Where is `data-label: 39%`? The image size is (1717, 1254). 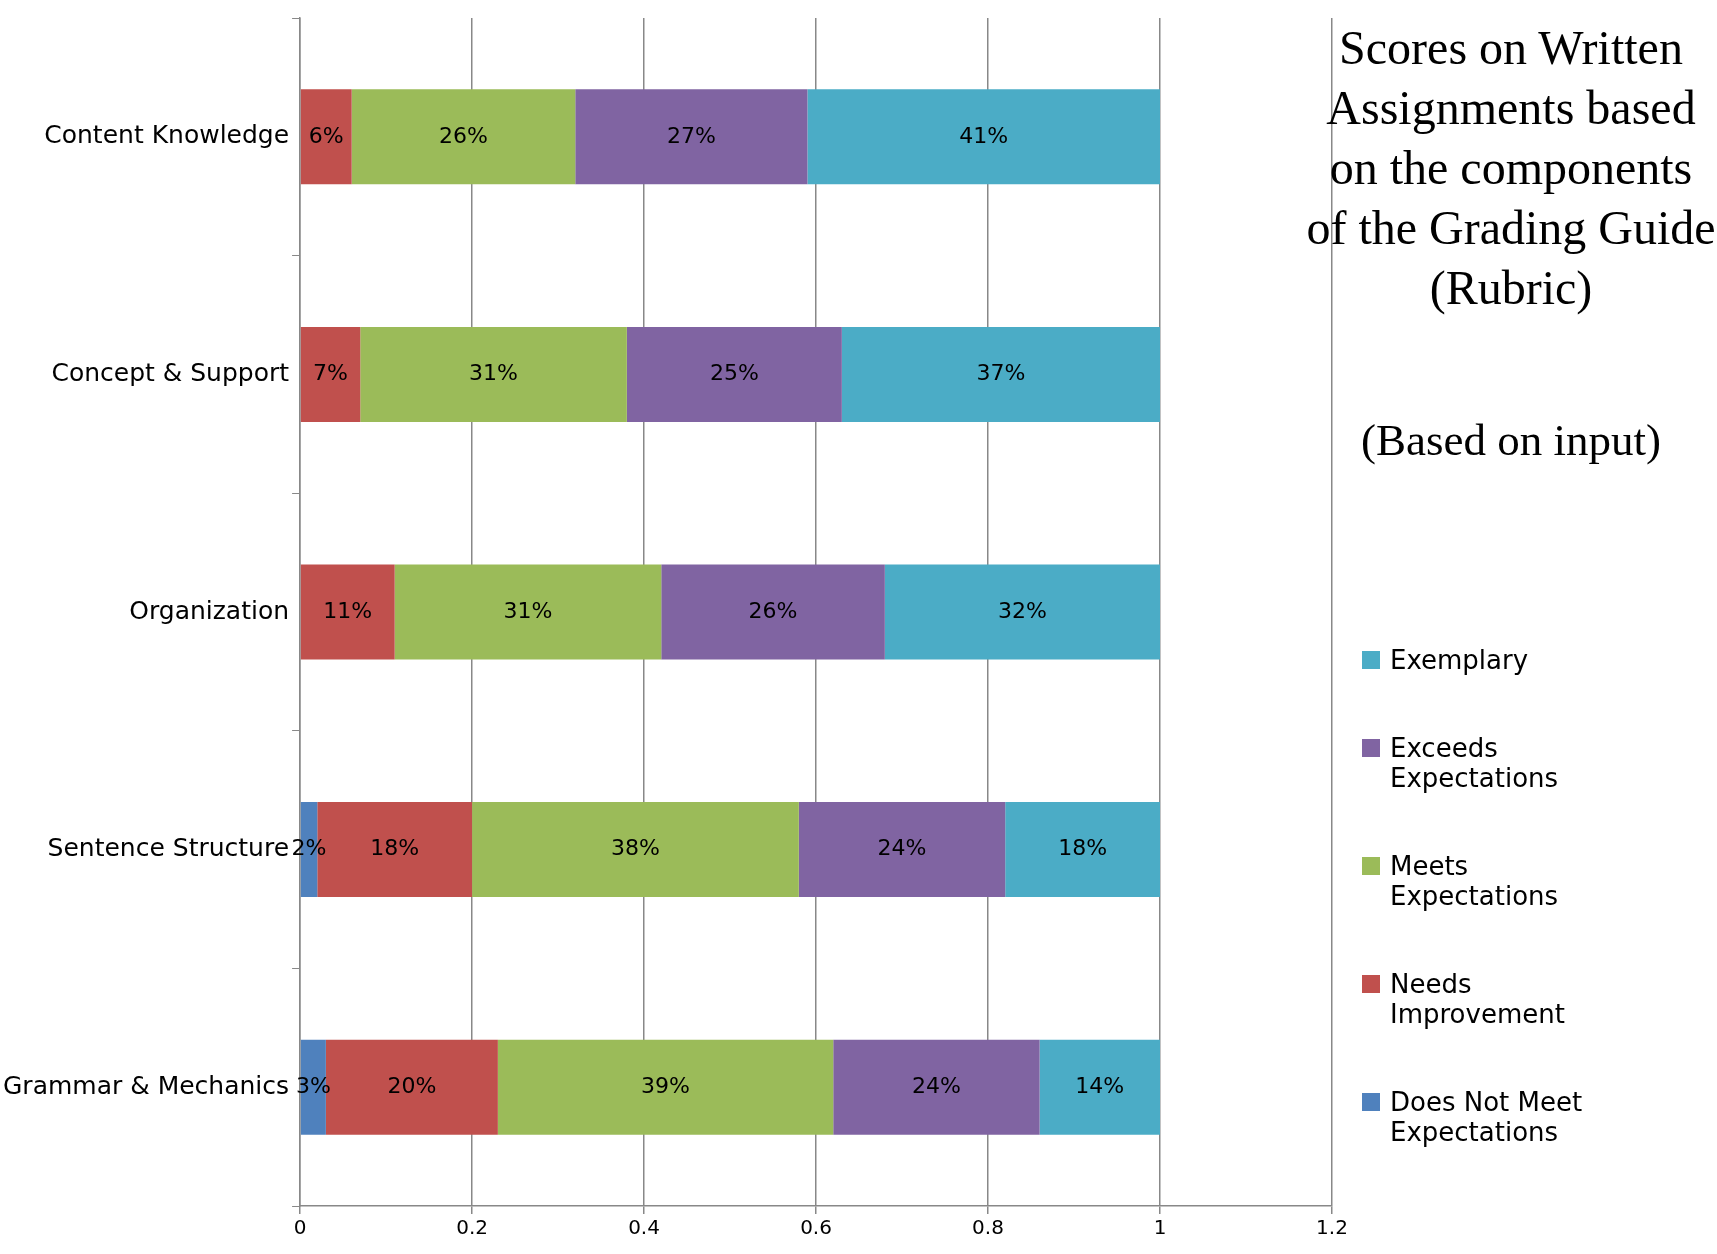
data-label: 39% is located at coordinates (666, 1085).